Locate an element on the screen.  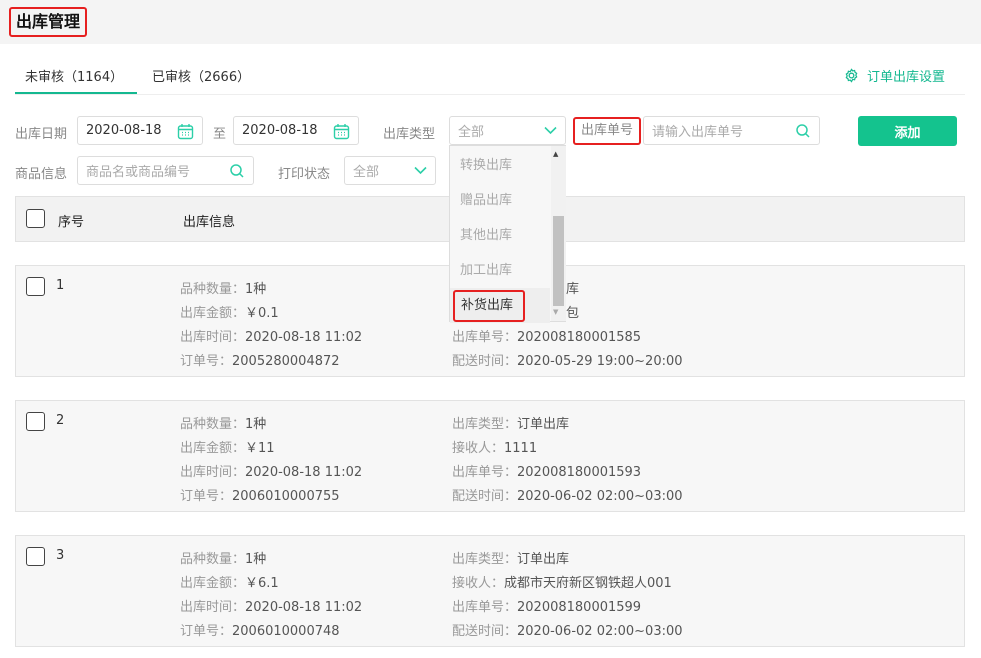
row-info-left: 订单号：2006010000755 is located at coordinates (260, 494).